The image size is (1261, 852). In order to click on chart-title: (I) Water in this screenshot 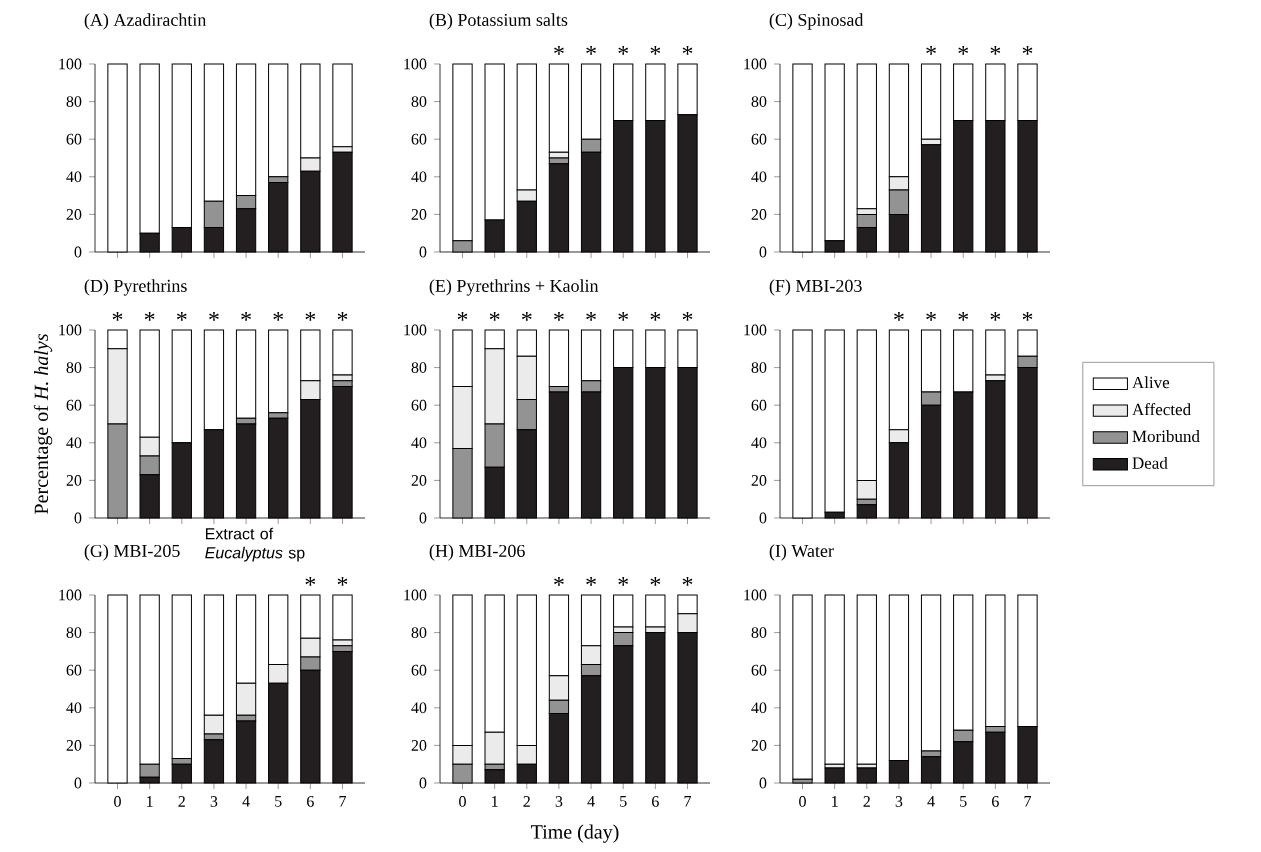, I will do `click(801, 552)`.